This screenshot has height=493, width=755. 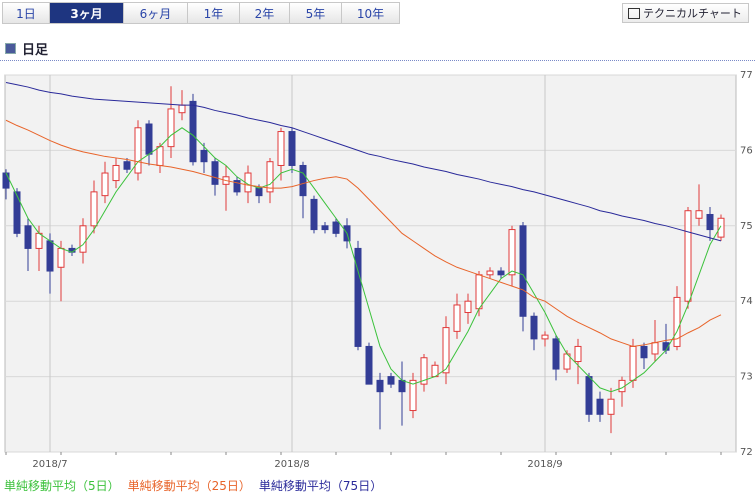 What do you see at coordinates (746, 452) in the screenshot?
I see `y-tick-label: 72` at bounding box center [746, 452].